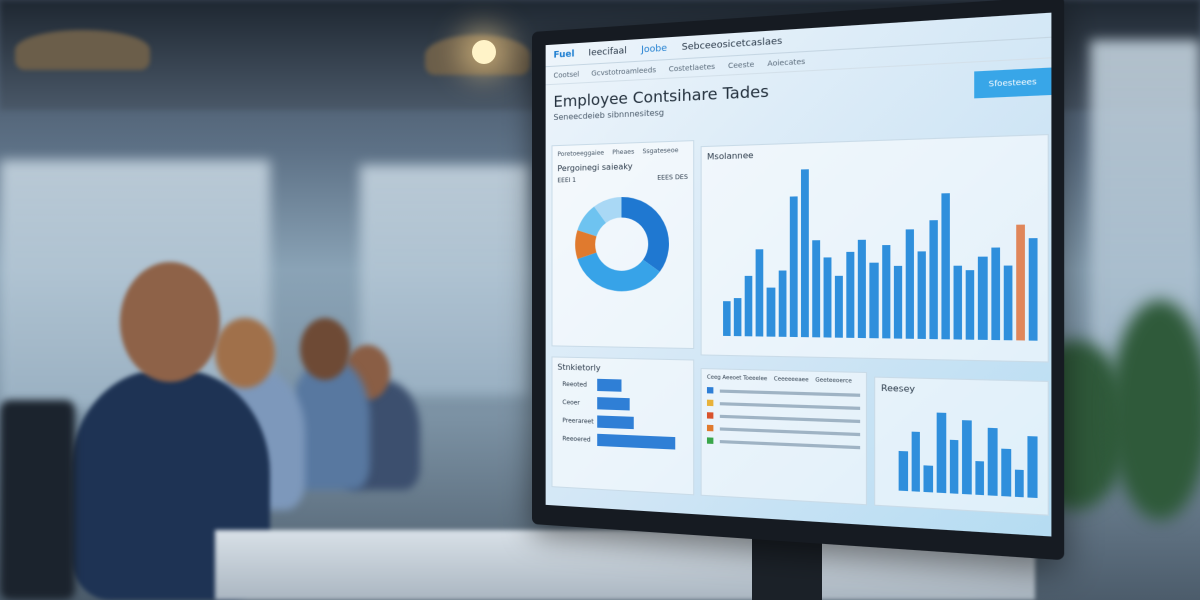  What do you see at coordinates (581, 154) in the screenshot?
I see `tab: Poretoeeggaiee` at bounding box center [581, 154].